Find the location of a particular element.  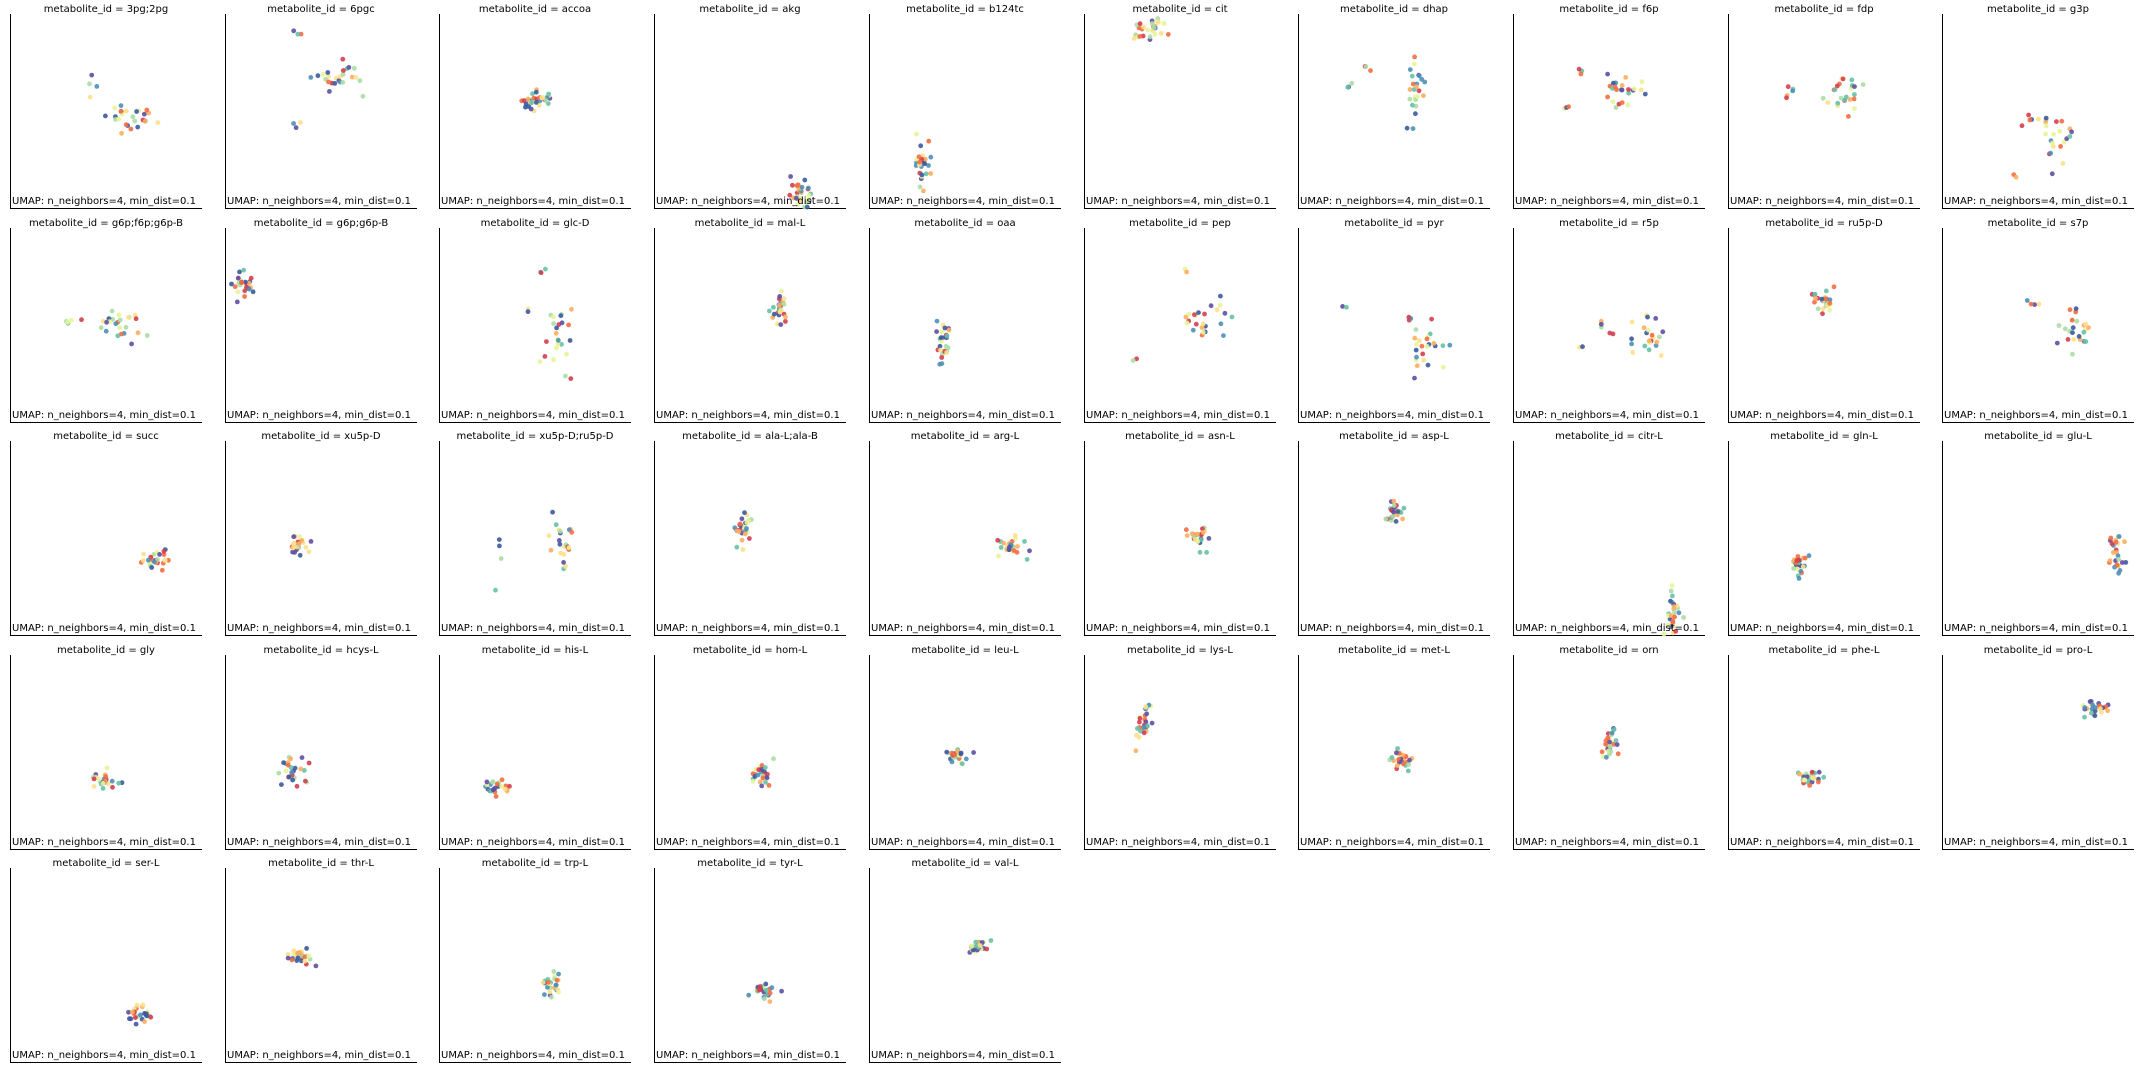

panel-title: metabolite_id = 6pgc is located at coordinates (321, 9).